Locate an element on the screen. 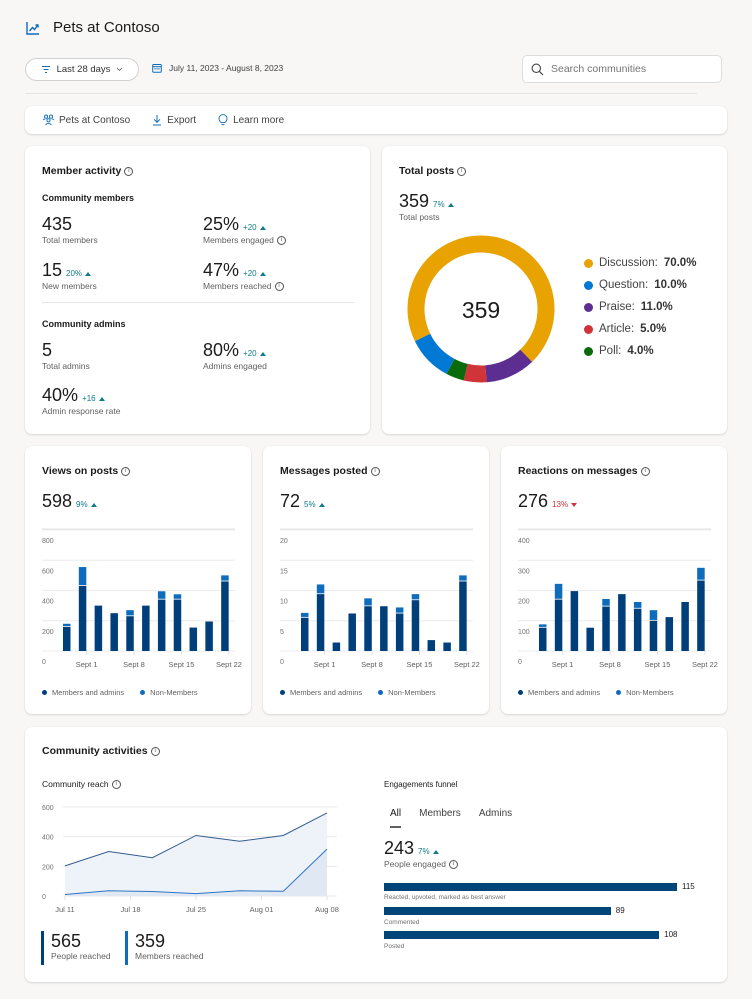 This screenshot has width=752, height=999. community-link: Pets at Contoso is located at coordinates (86, 120).